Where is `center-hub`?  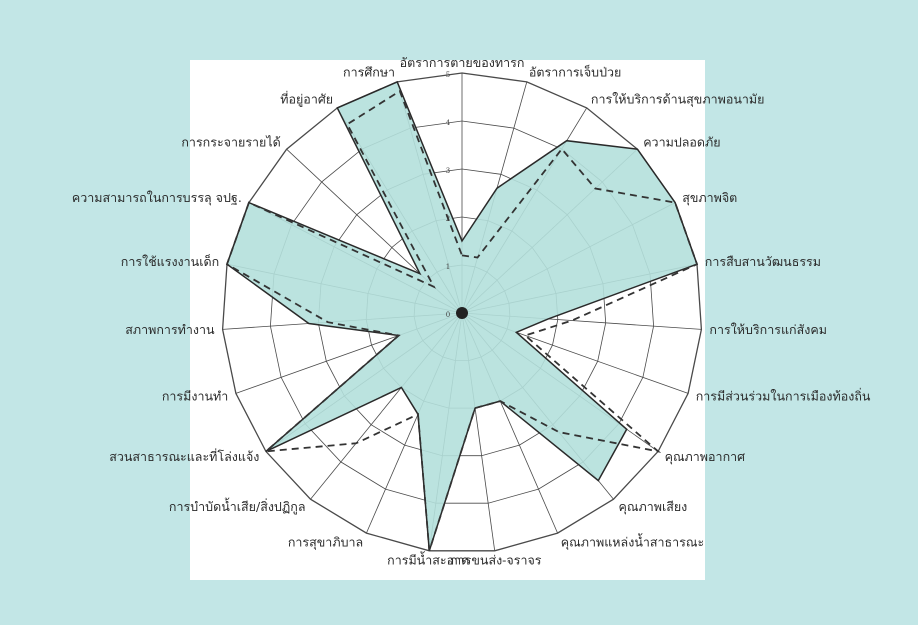 center-hub is located at coordinates (462, 313).